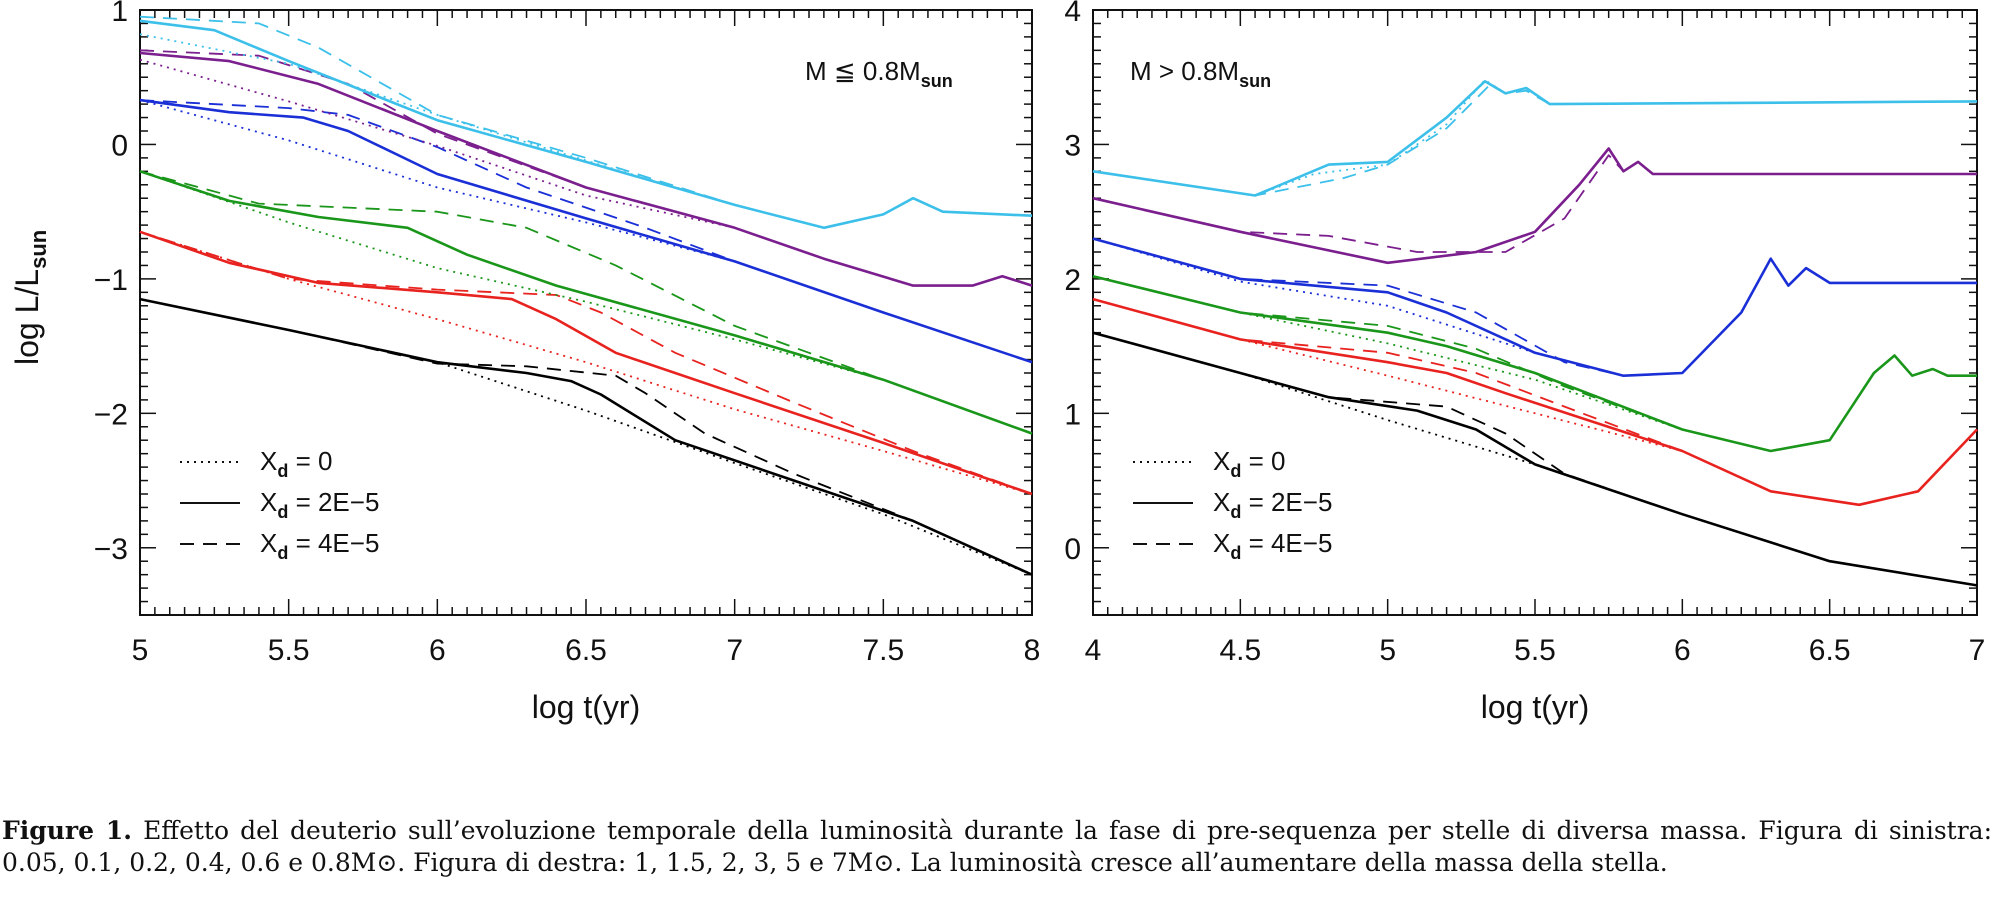 This screenshot has height=901, width=1995. What do you see at coordinates (1032, 650) in the screenshot?
I see `x-tick-label: 8` at bounding box center [1032, 650].